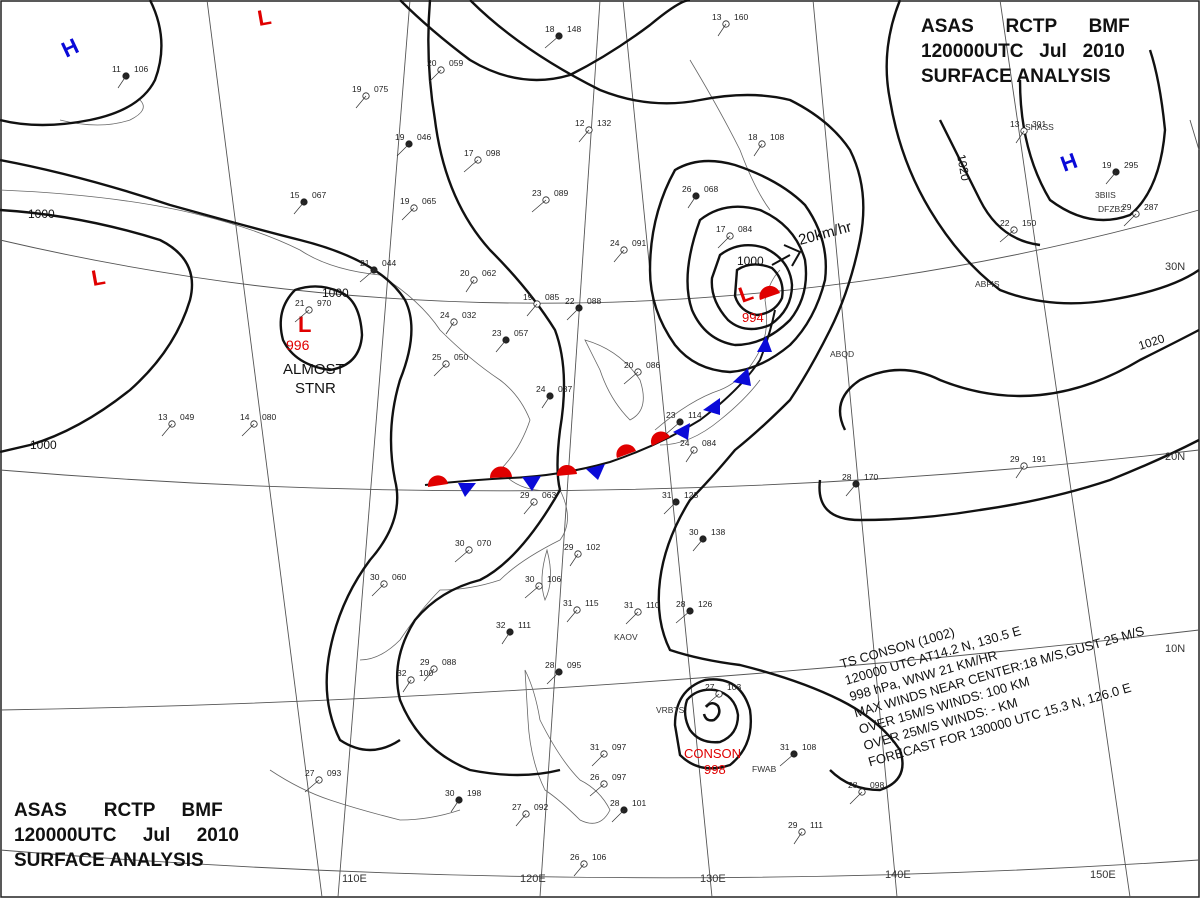 The image size is (1200, 900). I want to click on station-pressure: 091, so click(639, 243).